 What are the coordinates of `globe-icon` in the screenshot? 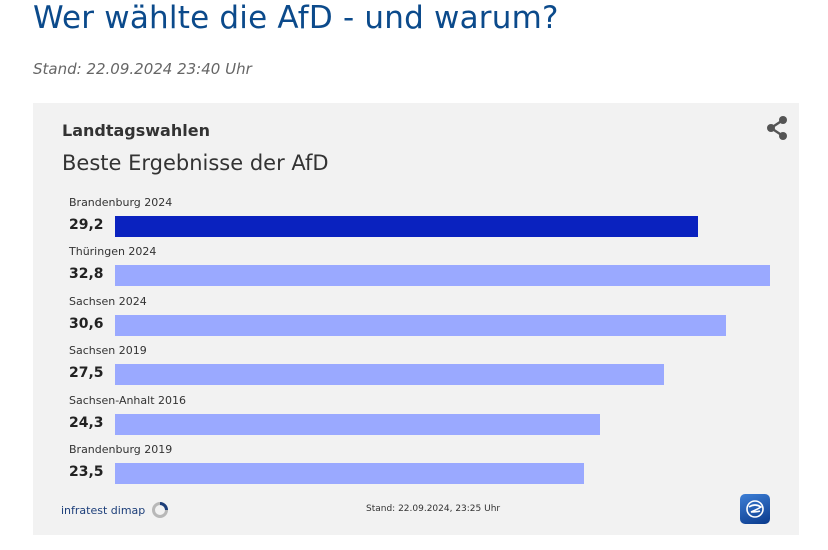 It's located at (755, 509).